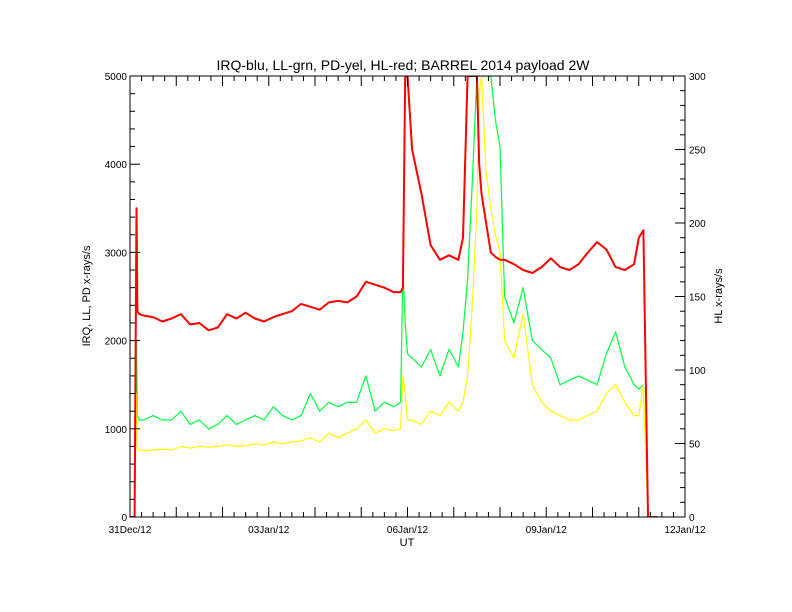 Image resolution: width=792 pixels, height=612 pixels. Describe the element at coordinates (122, 298) in the screenshot. I see `y-axis-left: 0 1000 2000 3000 4000 5000` at that location.